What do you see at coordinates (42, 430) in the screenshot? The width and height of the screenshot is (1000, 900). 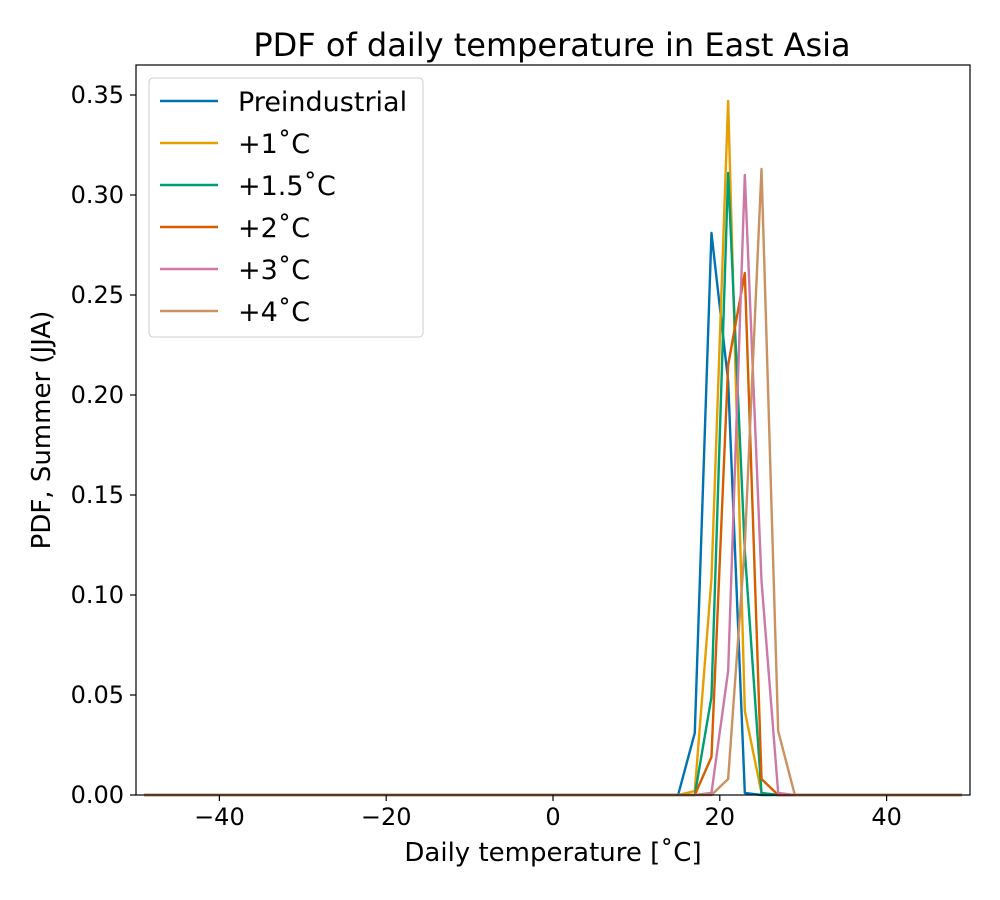 I see `y-axis-label: PDF, Summer (JJA)` at bounding box center [42, 430].